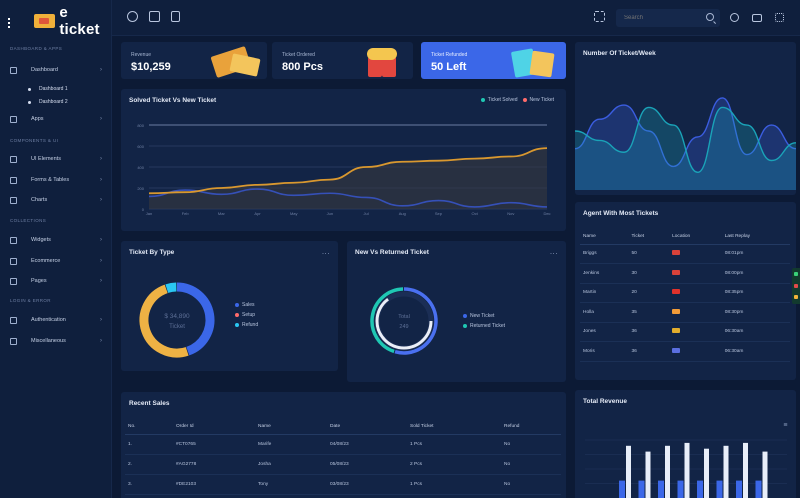 This screenshot has height=498, width=800. I want to click on sidebar-item-ui-elements: UI Elements ›, so click(56, 159).